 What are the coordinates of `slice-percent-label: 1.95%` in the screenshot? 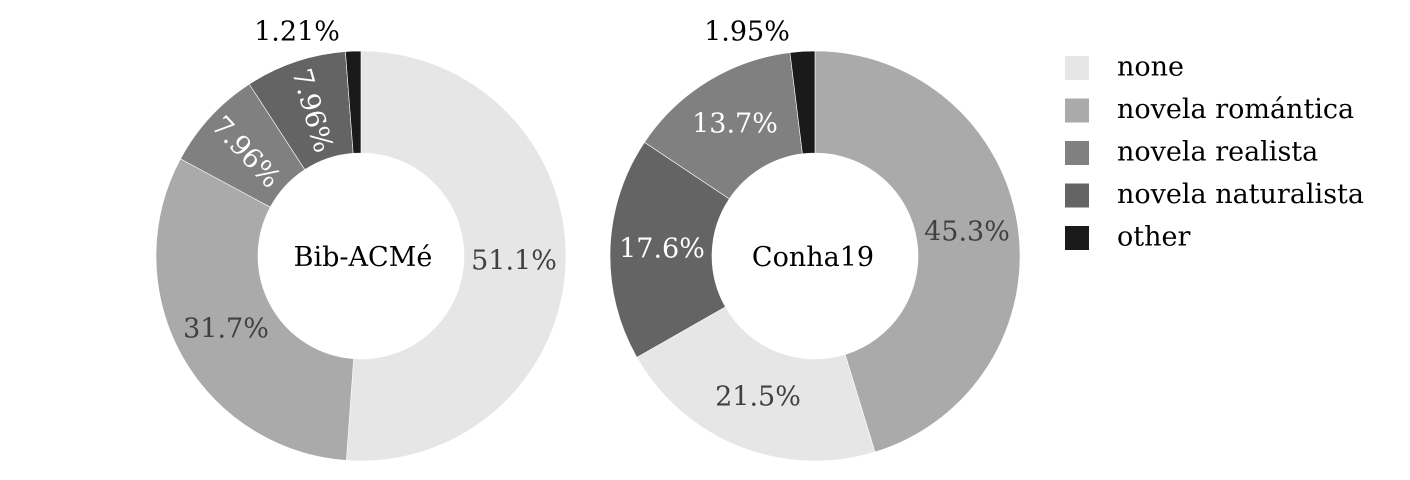 It's located at (747, 32).